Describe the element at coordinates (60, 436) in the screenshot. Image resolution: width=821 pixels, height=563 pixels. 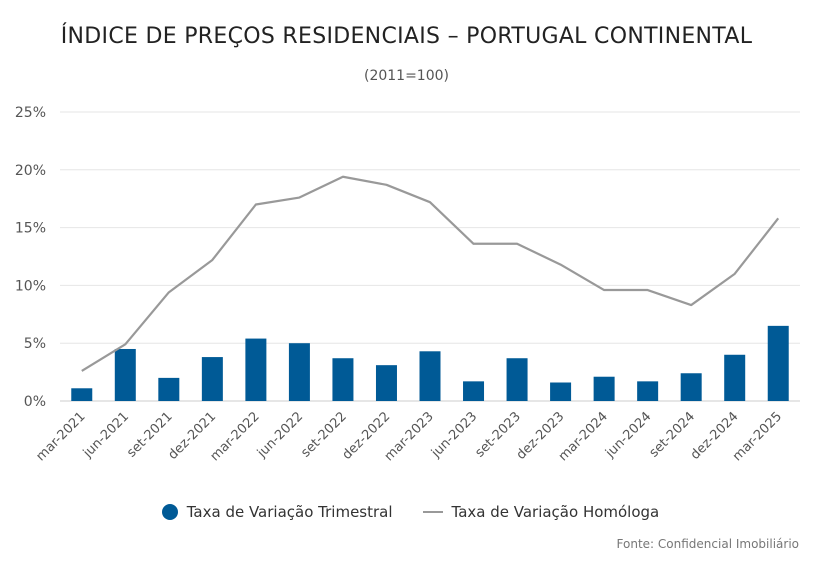
I see `x-tick-label: mar-2021` at that location.